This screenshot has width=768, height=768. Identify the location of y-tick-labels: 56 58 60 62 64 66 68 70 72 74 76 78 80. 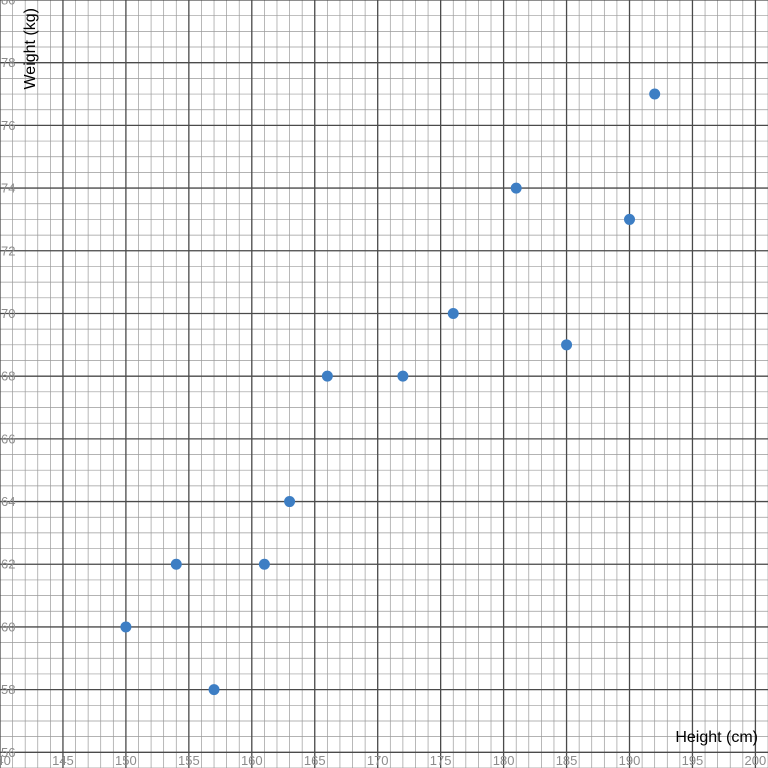
(8, 380).